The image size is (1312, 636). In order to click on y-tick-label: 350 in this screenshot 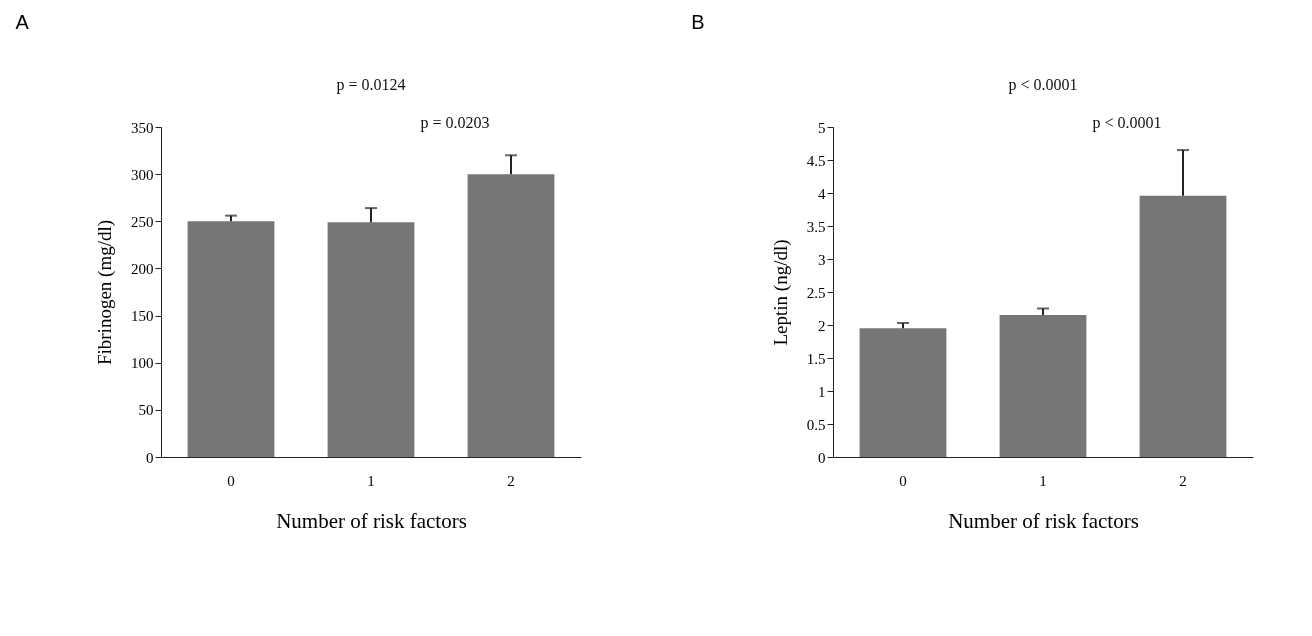, I will do `click(142, 127)`.